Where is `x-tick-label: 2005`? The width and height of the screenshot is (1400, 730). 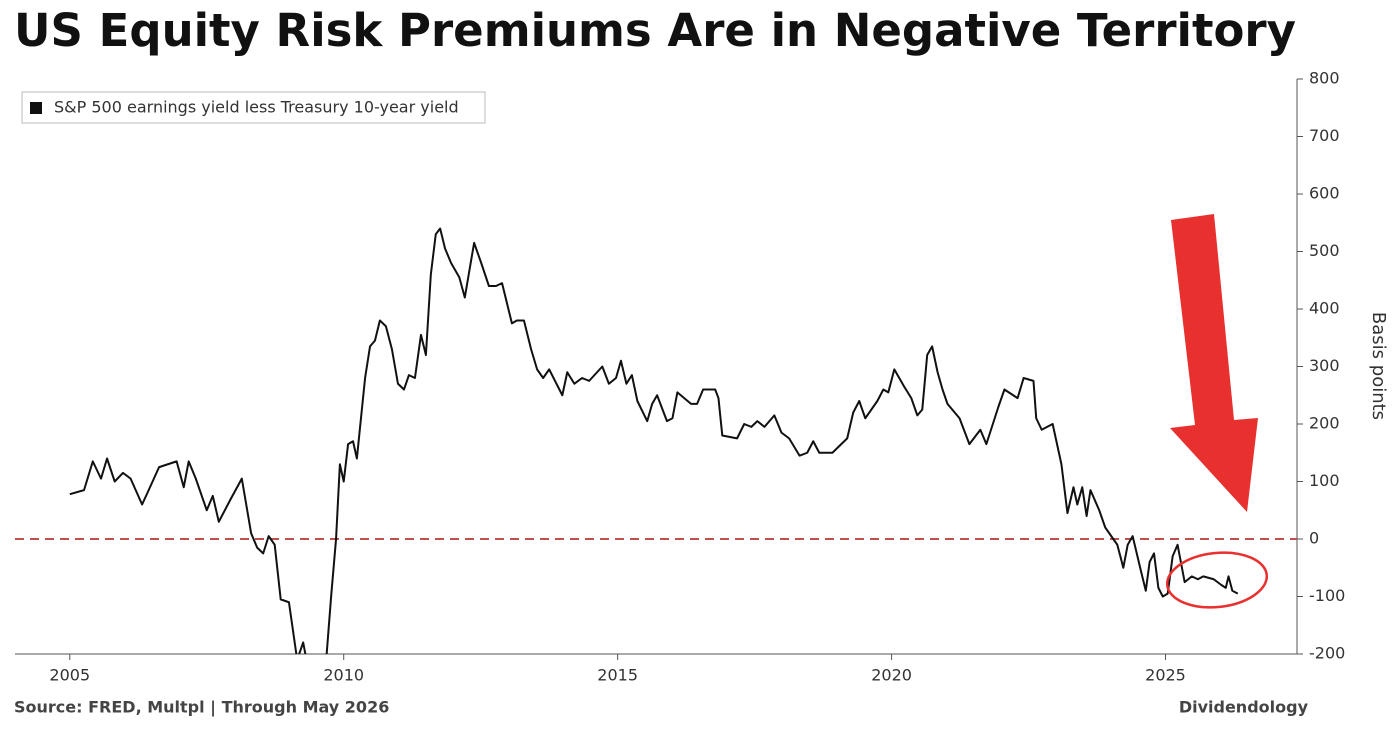 x-tick-label: 2005 is located at coordinates (69, 675).